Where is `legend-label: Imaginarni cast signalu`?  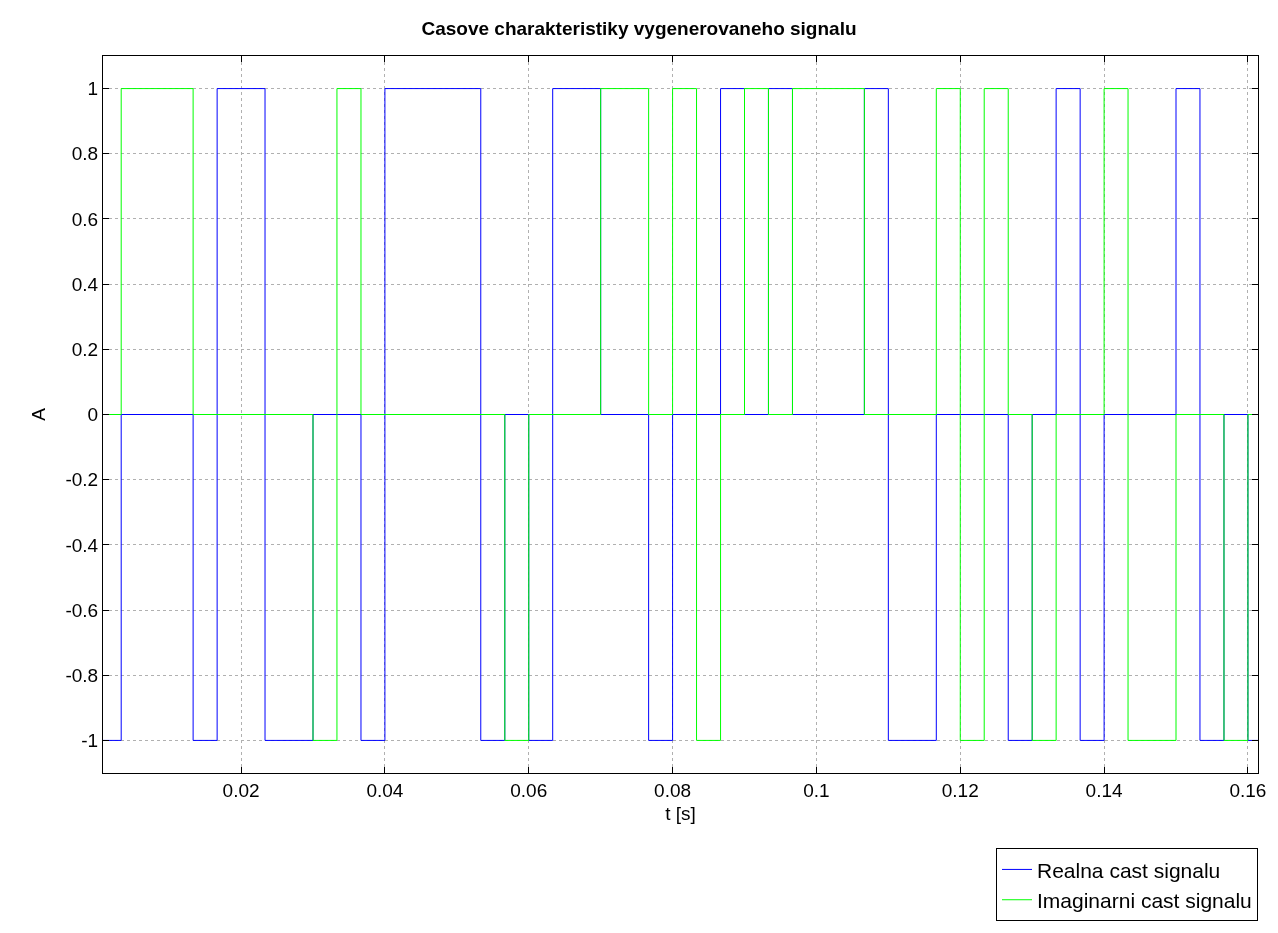 legend-label: Imaginarni cast signalu is located at coordinates (1144, 900).